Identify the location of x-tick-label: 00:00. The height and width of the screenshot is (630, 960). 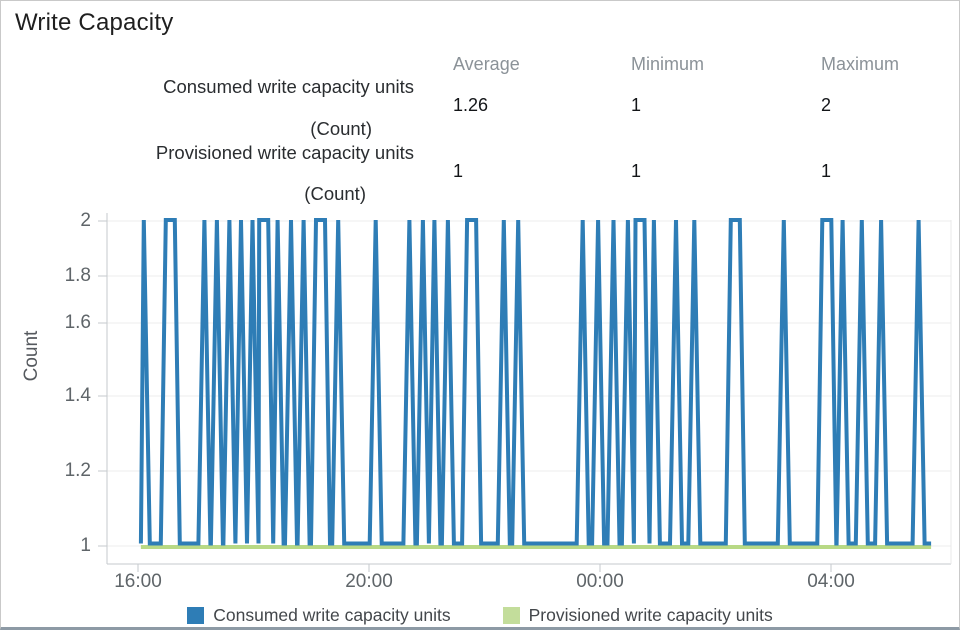
(600, 581).